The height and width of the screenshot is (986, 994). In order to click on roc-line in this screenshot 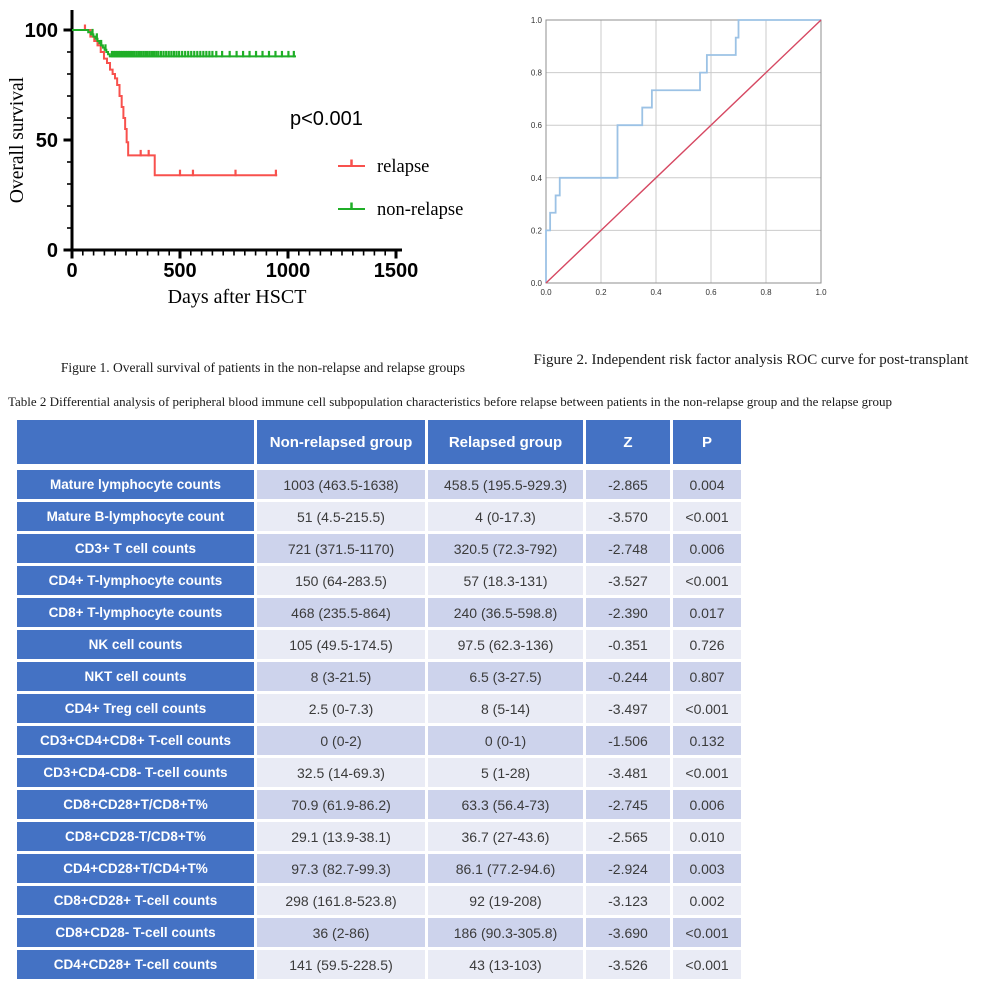, I will do `click(683, 151)`.